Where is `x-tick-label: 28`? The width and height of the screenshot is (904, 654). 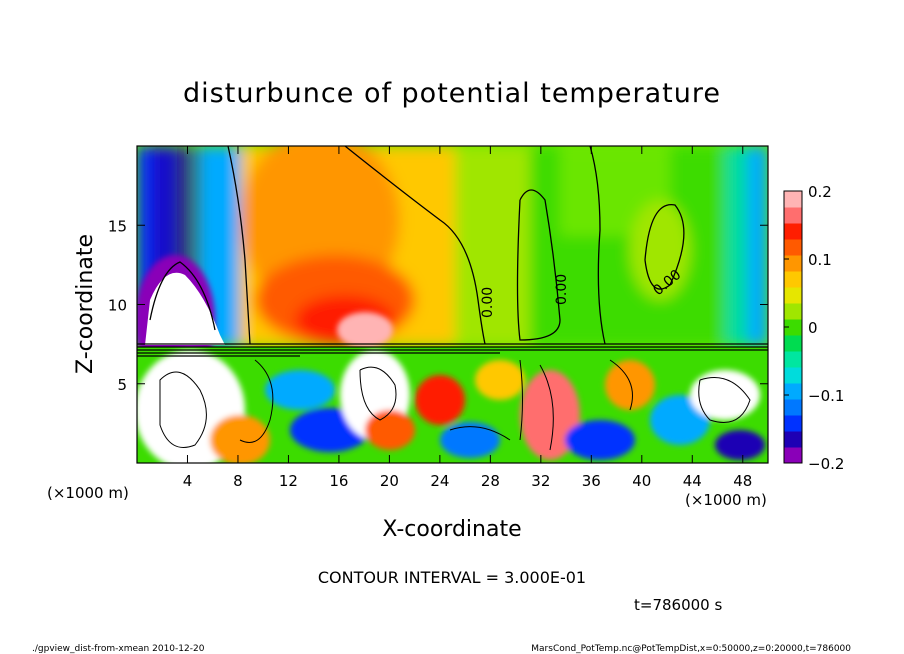 x-tick-label: 28 is located at coordinates (490, 481).